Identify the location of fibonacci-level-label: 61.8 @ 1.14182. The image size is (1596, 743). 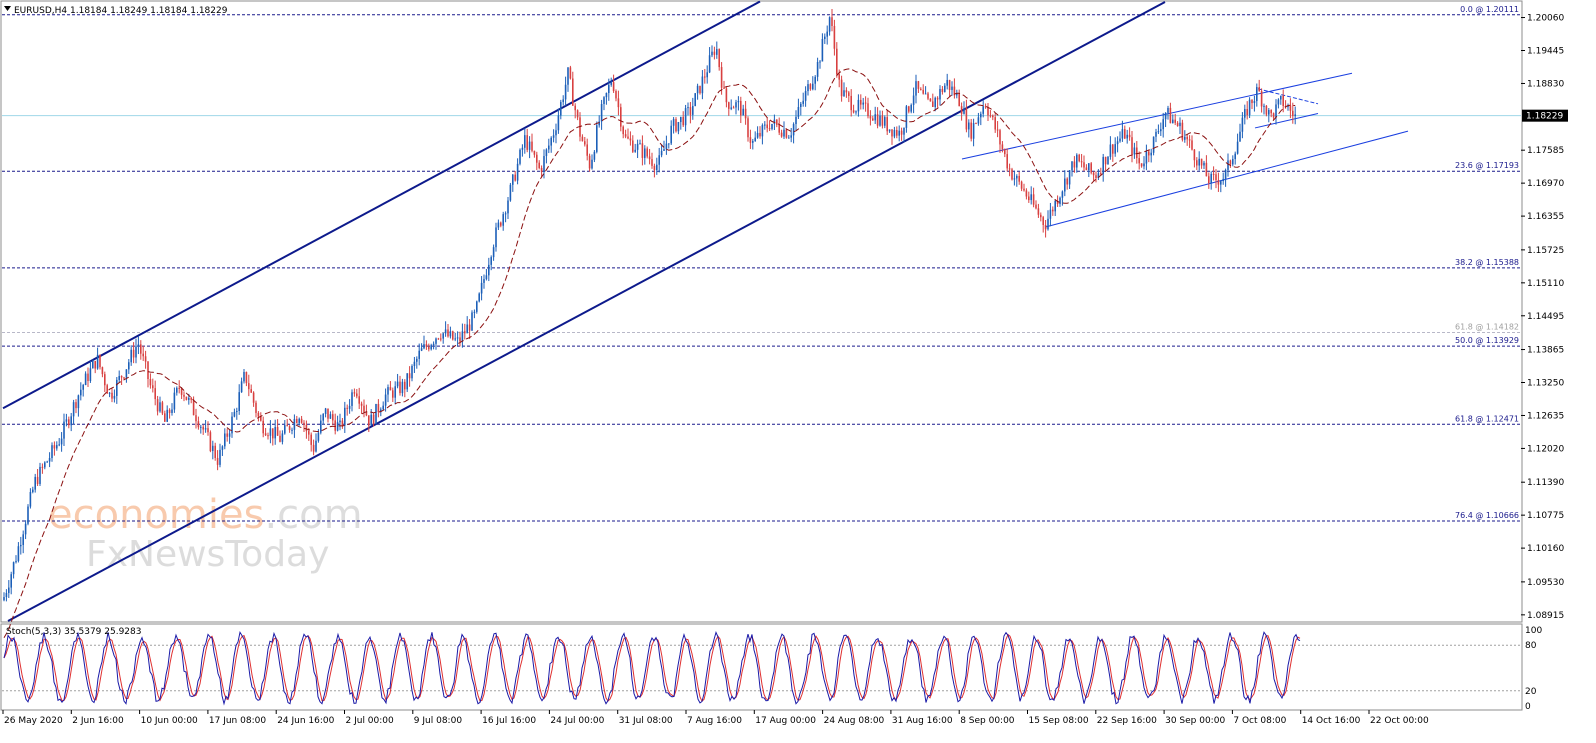
(1487, 327).